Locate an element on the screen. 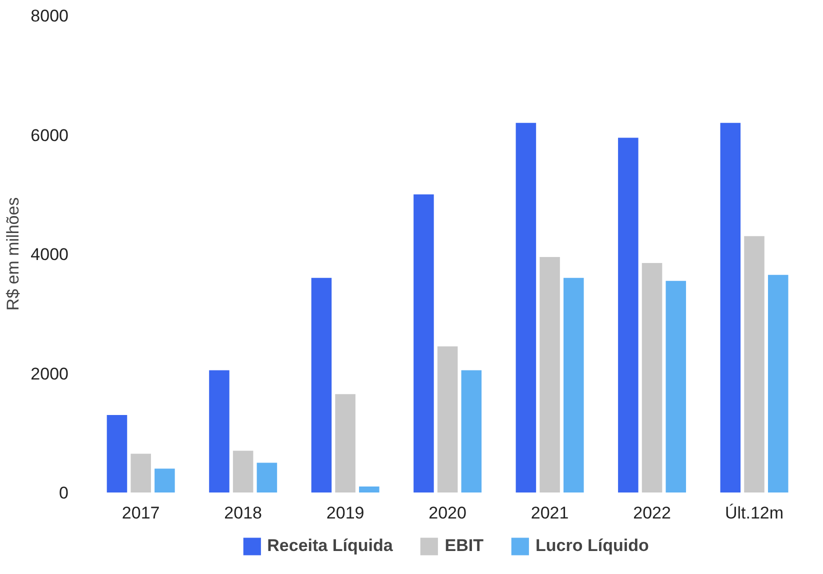 This screenshot has width=823, height=574. y-axis-title: R$ em milhões is located at coordinates (13, 254).